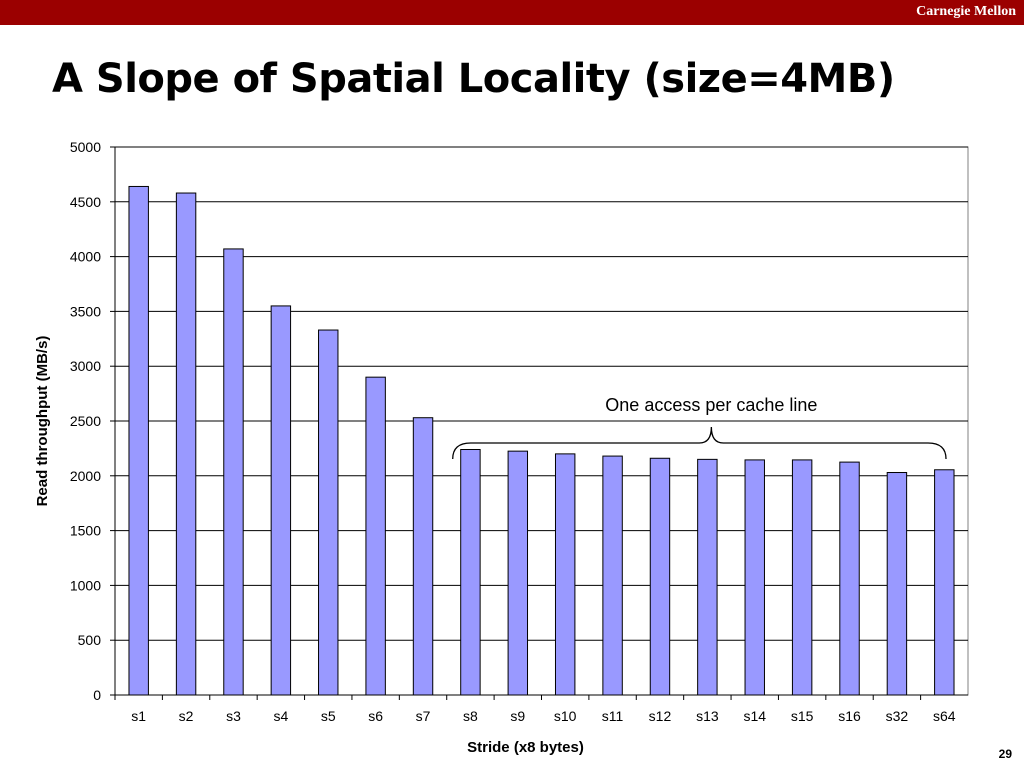  I want to click on bar-s13, so click(707, 577).